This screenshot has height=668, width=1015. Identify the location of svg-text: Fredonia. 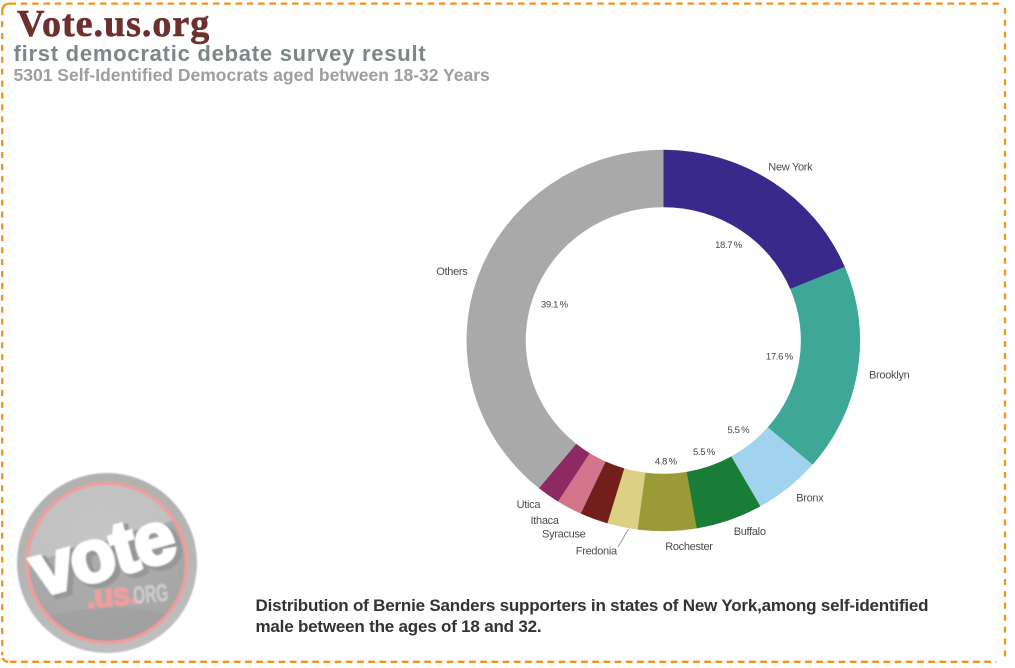
(597, 552).